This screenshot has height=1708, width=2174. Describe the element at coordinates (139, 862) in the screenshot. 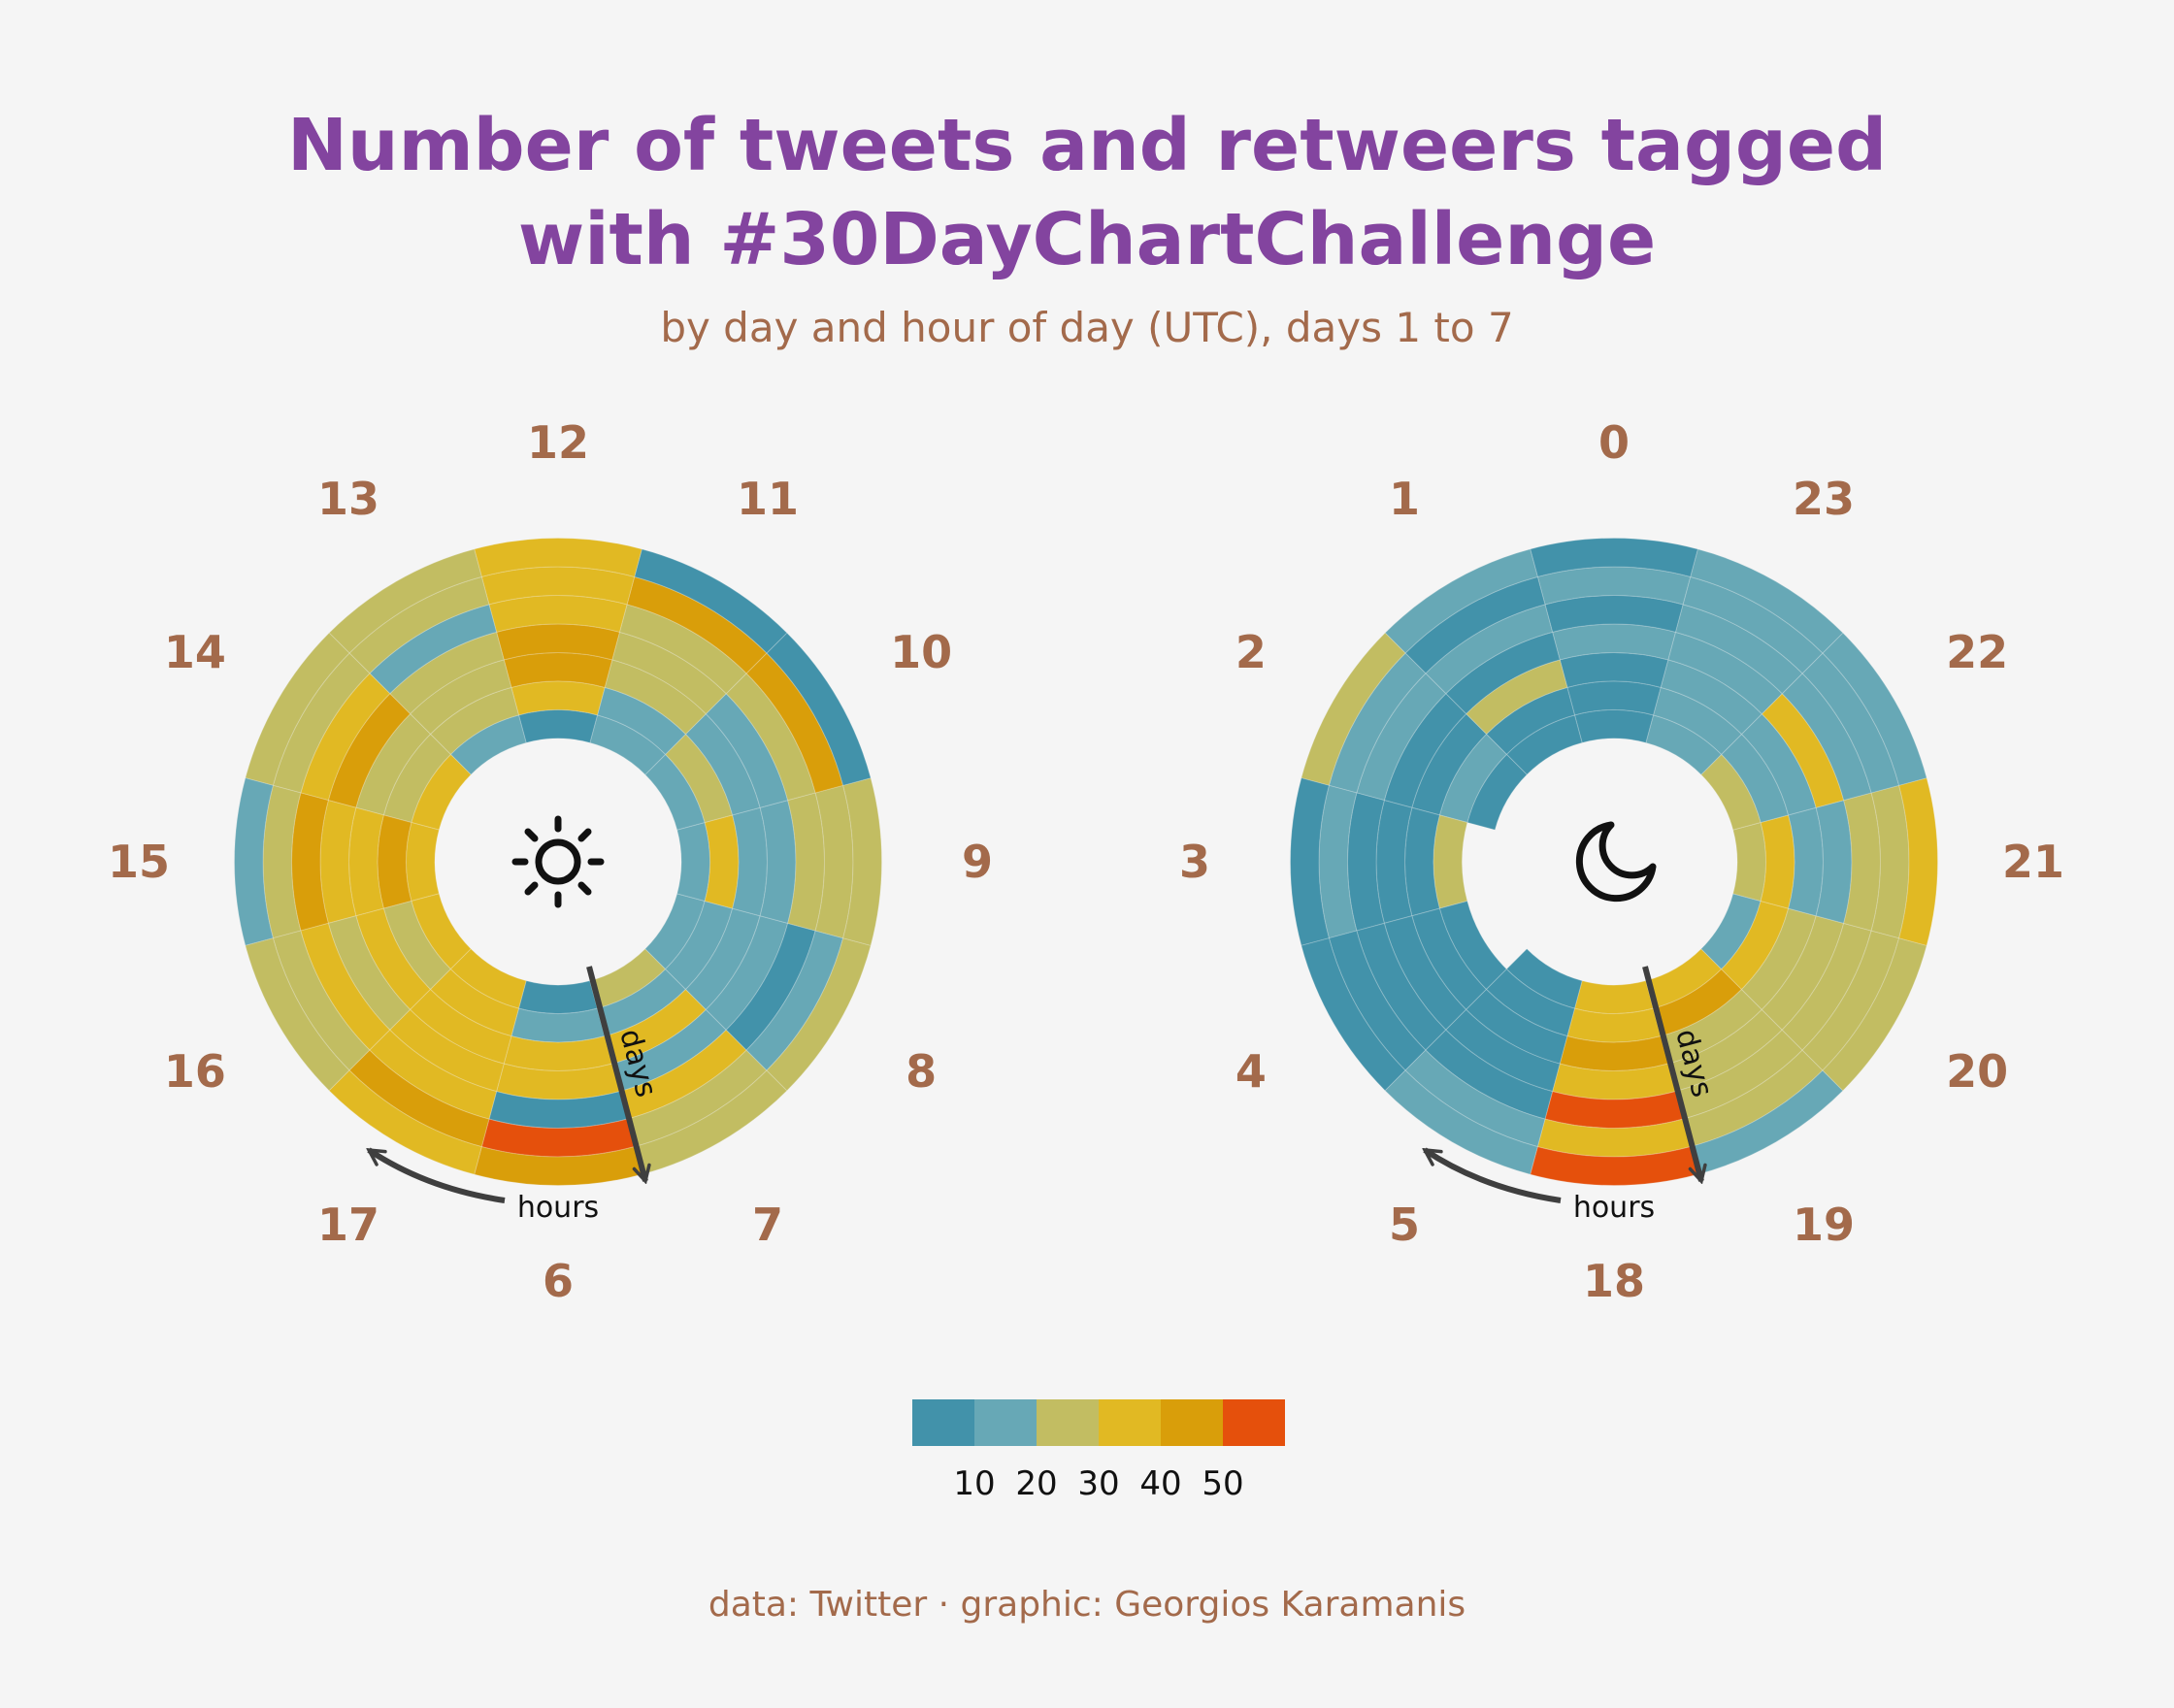

I see `hour-label-15: 15` at that location.